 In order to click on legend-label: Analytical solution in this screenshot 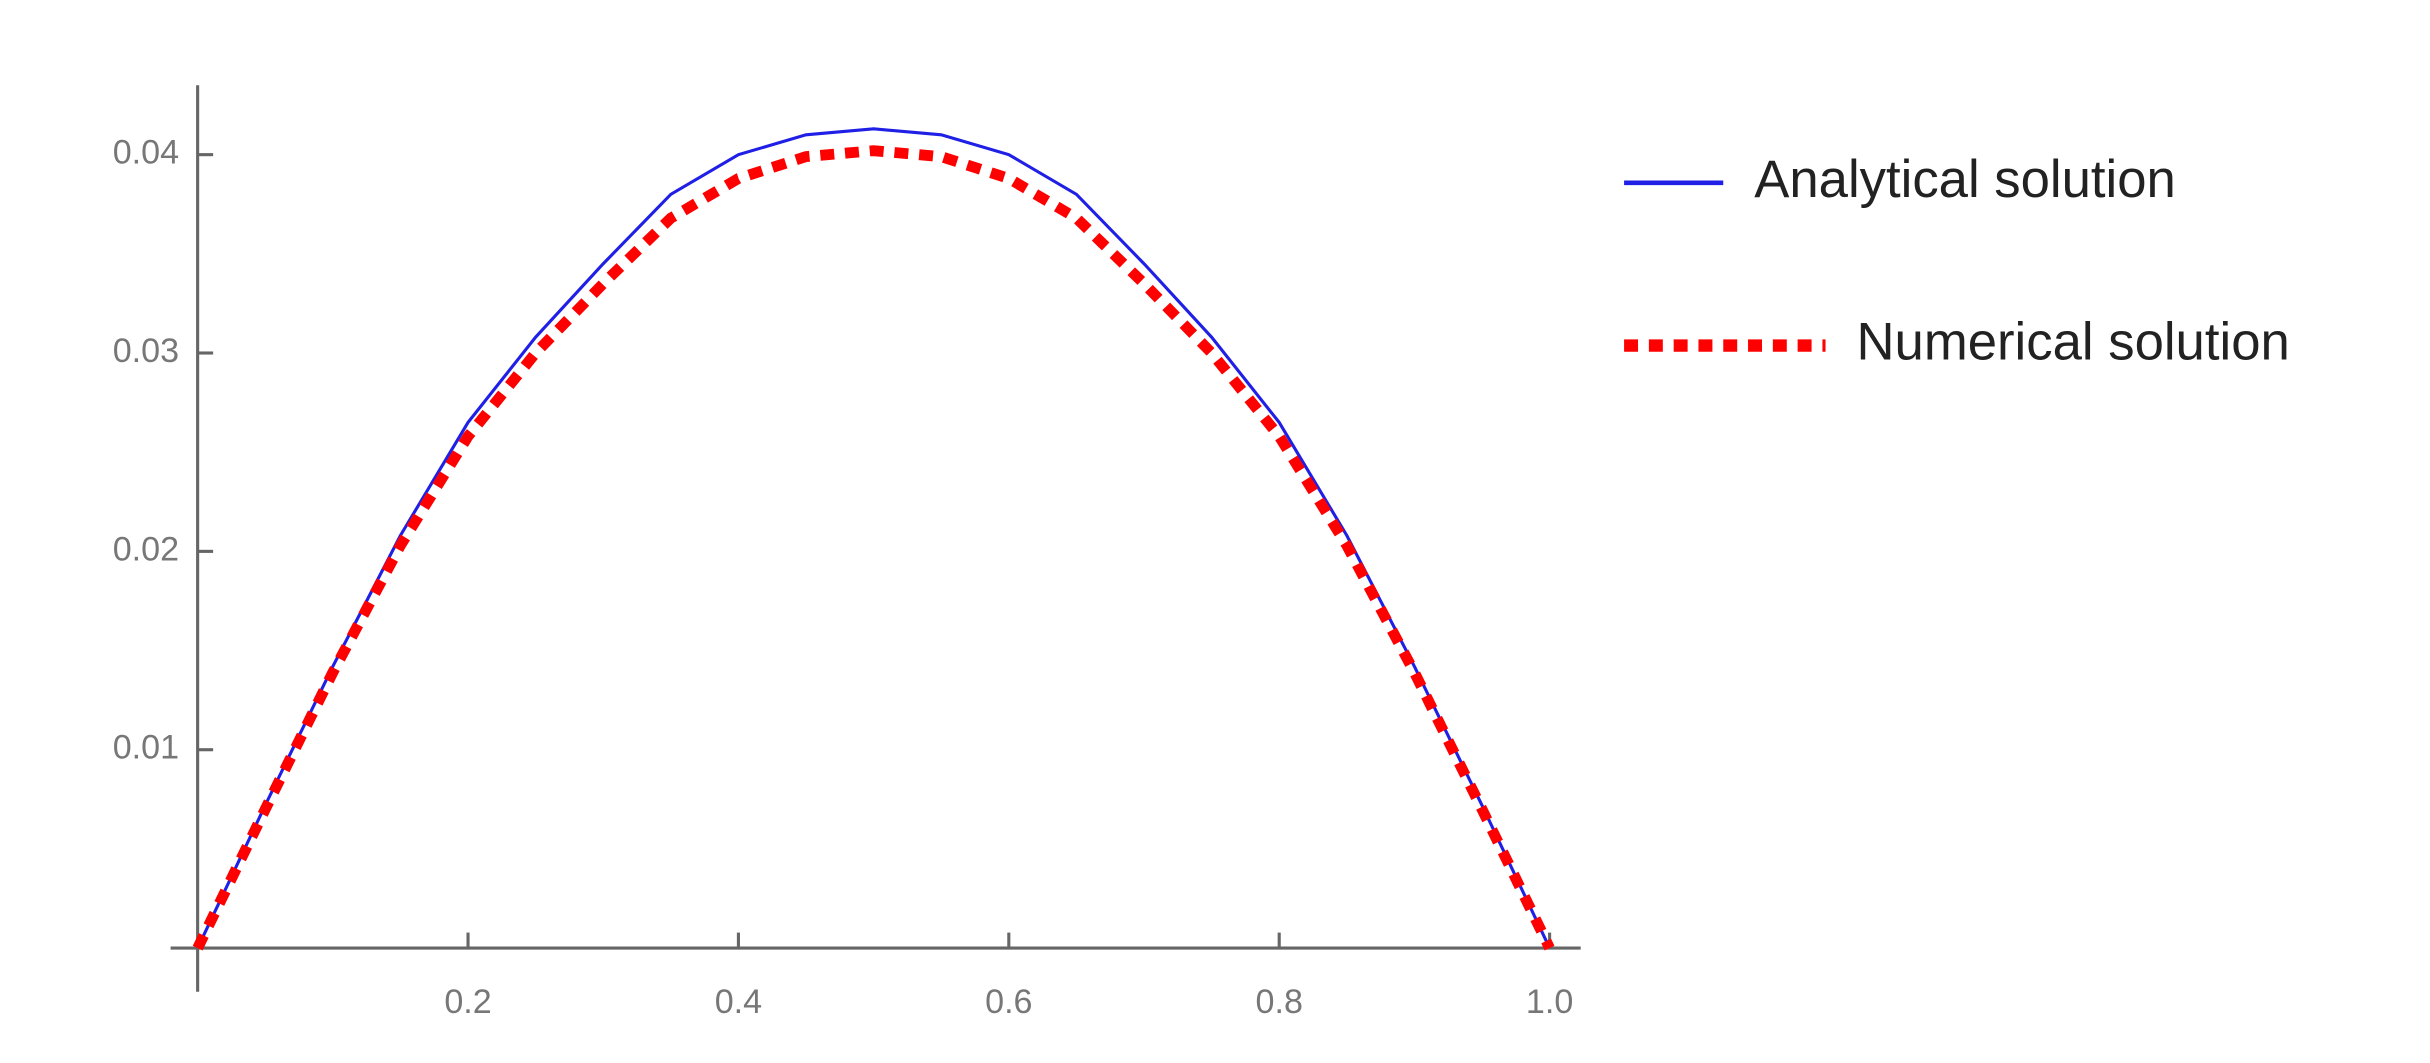, I will do `click(1965, 179)`.